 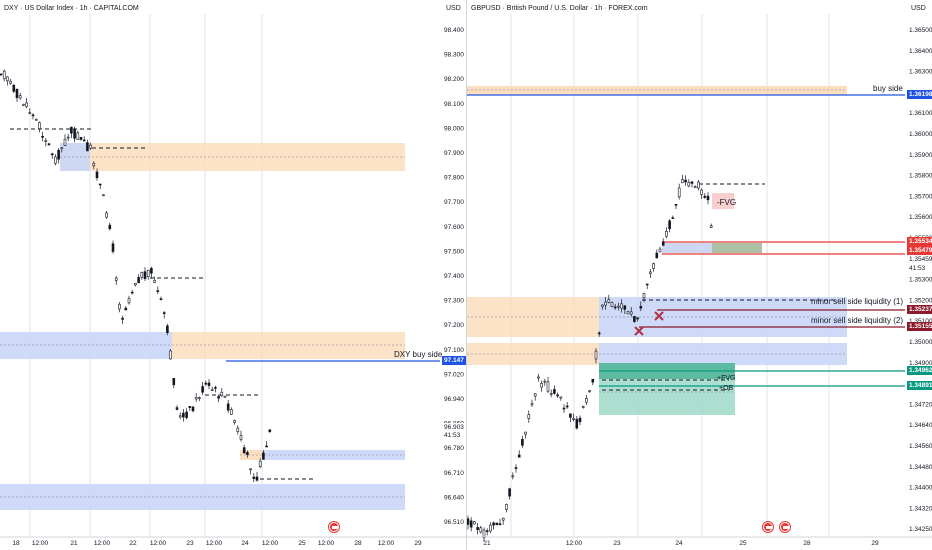 I want to click on y-tick-label: 1.36000, so click(x=920, y=134).